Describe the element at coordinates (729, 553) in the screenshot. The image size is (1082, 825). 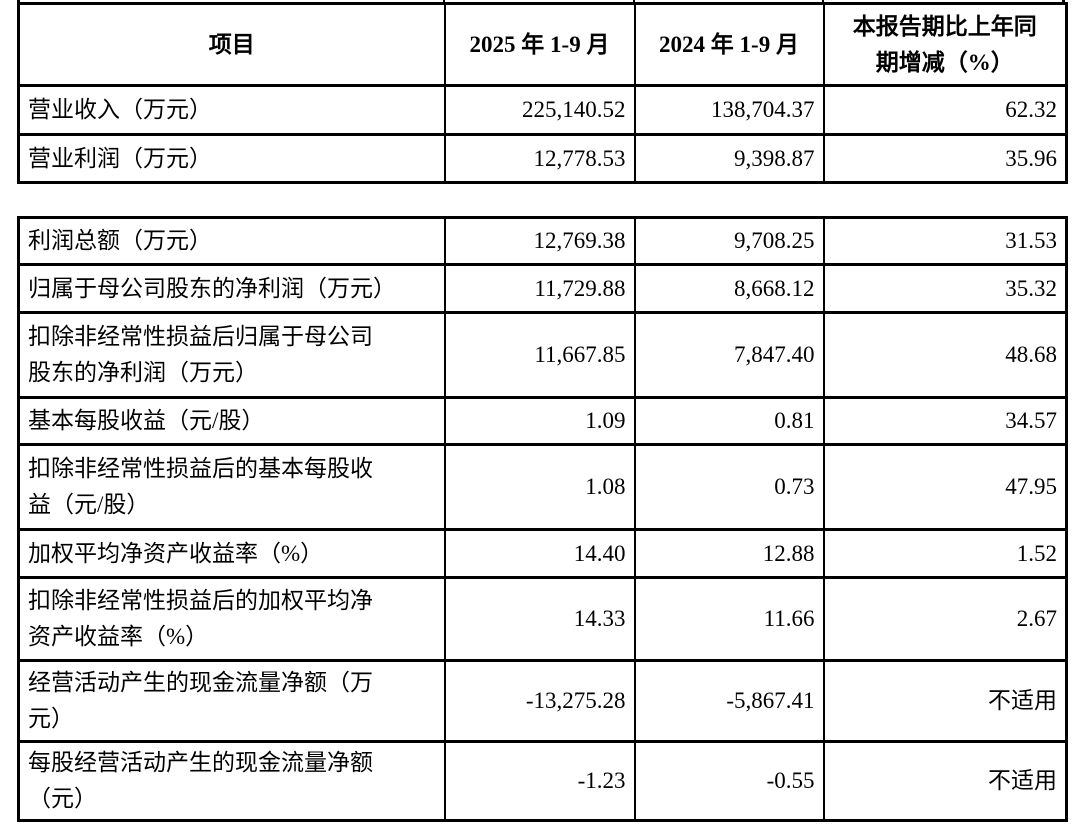
I see `value-2024-cell: 12.88` at that location.